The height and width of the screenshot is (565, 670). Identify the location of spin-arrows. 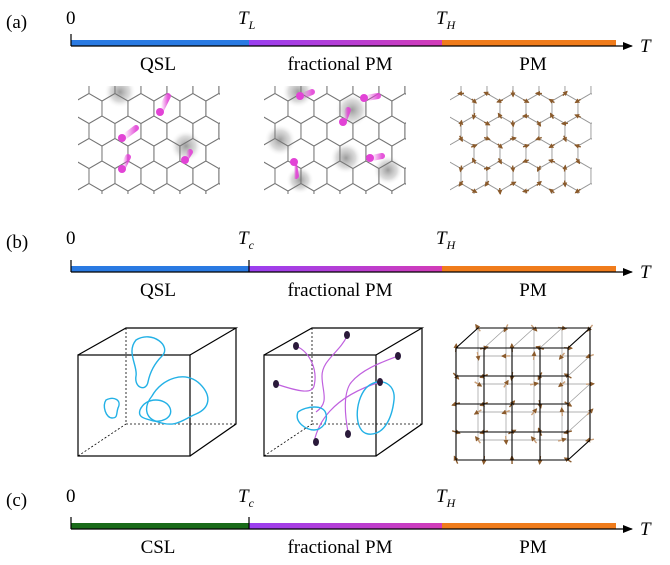
(518, 142).